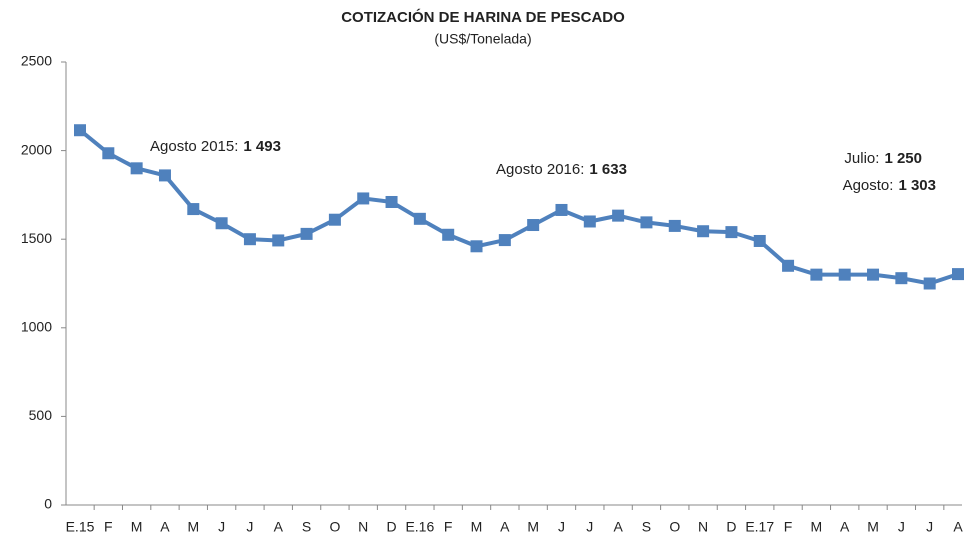 The height and width of the screenshot is (541, 966). What do you see at coordinates (868, 185) in the screenshot?
I see `annotation-label: Agosto:` at bounding box center [868, 185].